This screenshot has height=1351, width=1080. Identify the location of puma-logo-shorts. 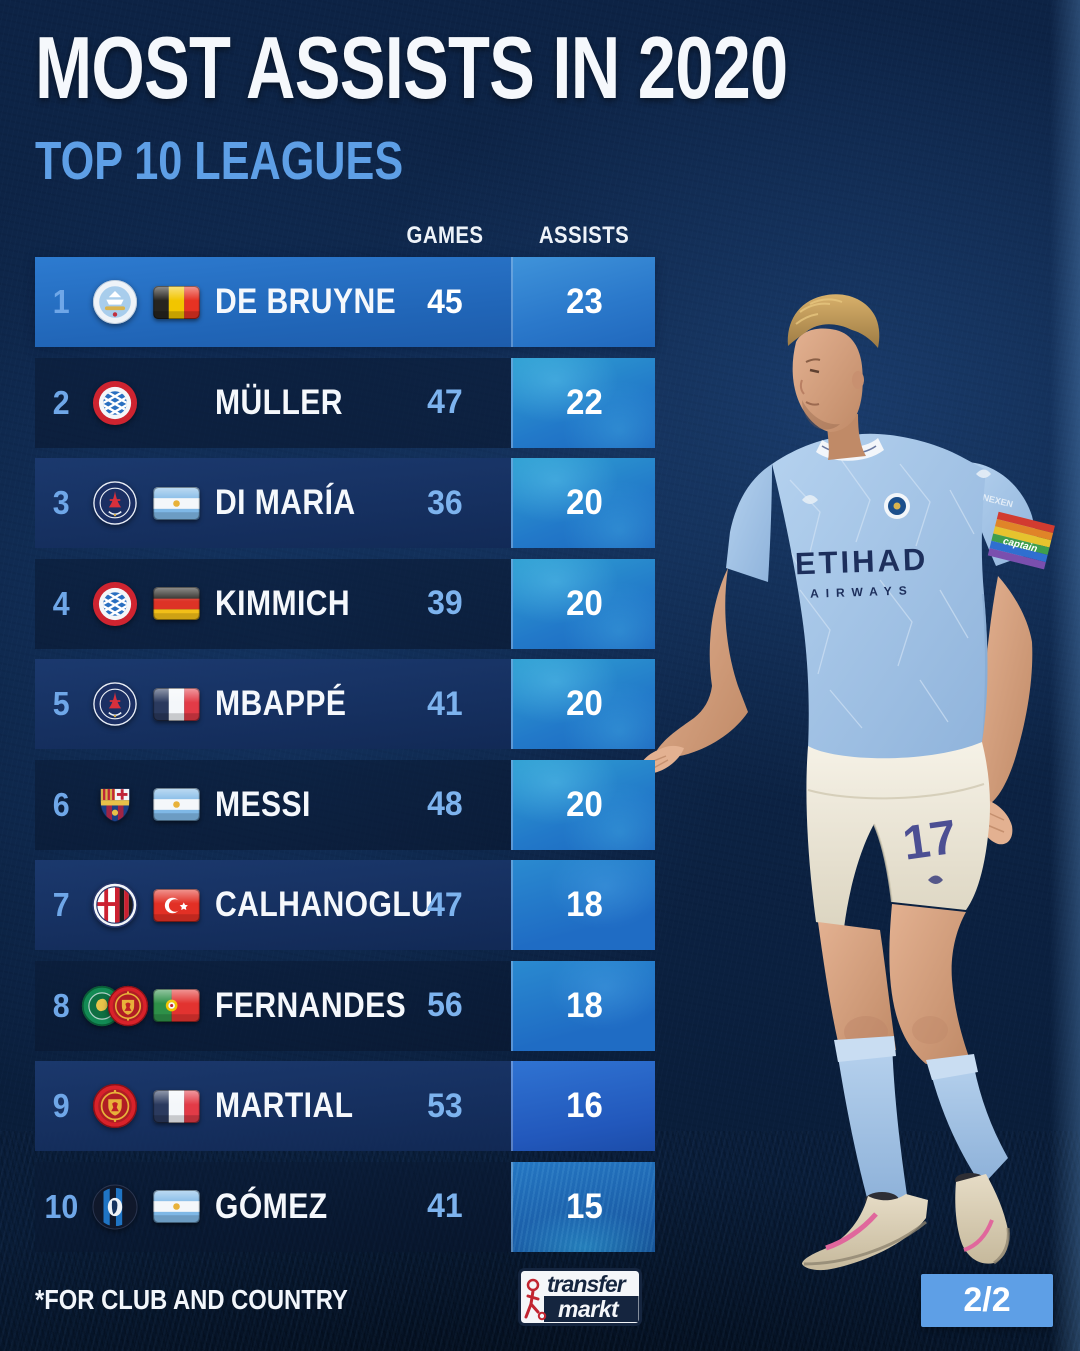
(935, 879).